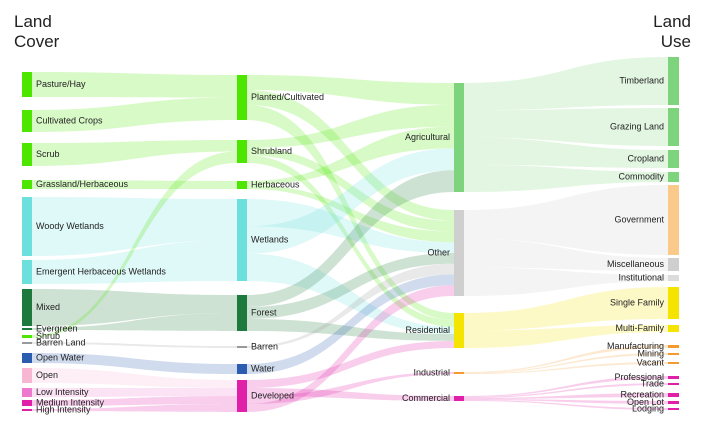 This screenshot has width=707, height=440. What do you see at coordinates (27, 358) in the screenshot?
I see `node-openwater` at bounding box center [27, 358].